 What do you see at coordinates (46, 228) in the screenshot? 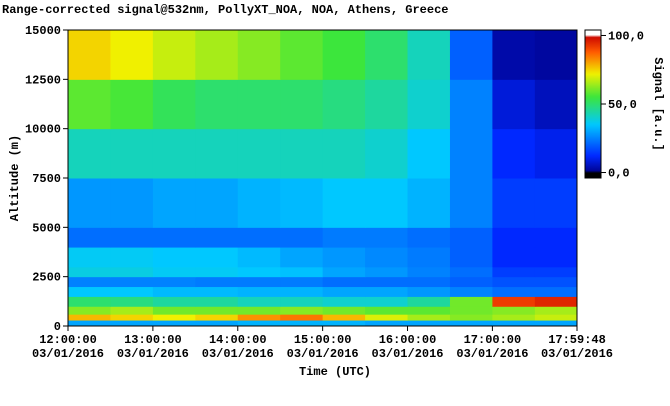
I see `y-tick-label: 5000` at bounding box center [46, 228].